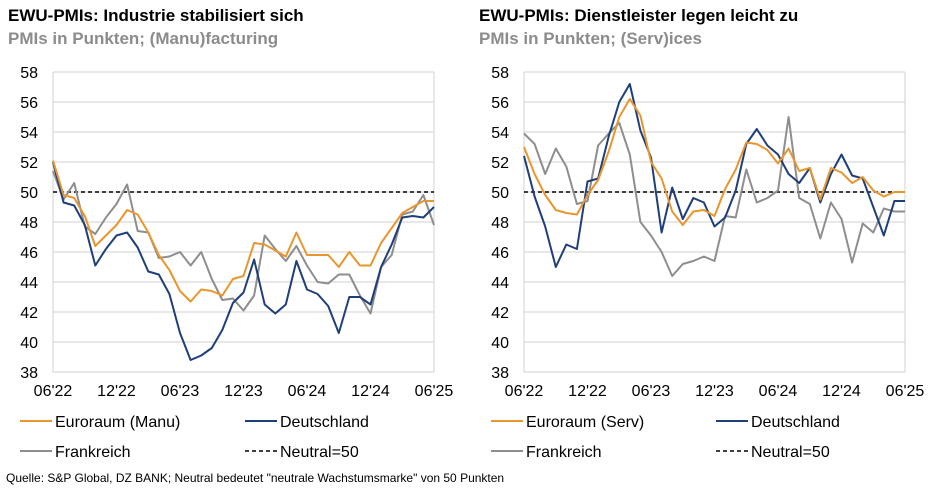 This screenshot has height=493, width=941. I want to click on chart-subtitle: PMIs in Punkten; (Serv)ices, so click(590, 38).